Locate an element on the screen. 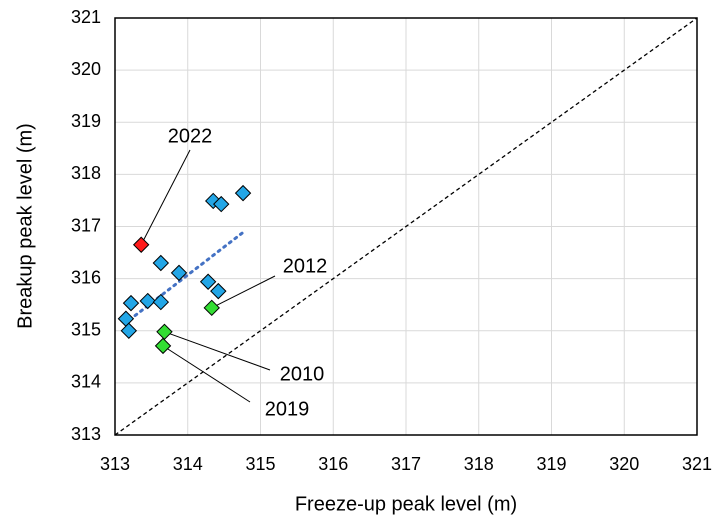  x-tick-label: 319 is located at coordinates (551, 464).